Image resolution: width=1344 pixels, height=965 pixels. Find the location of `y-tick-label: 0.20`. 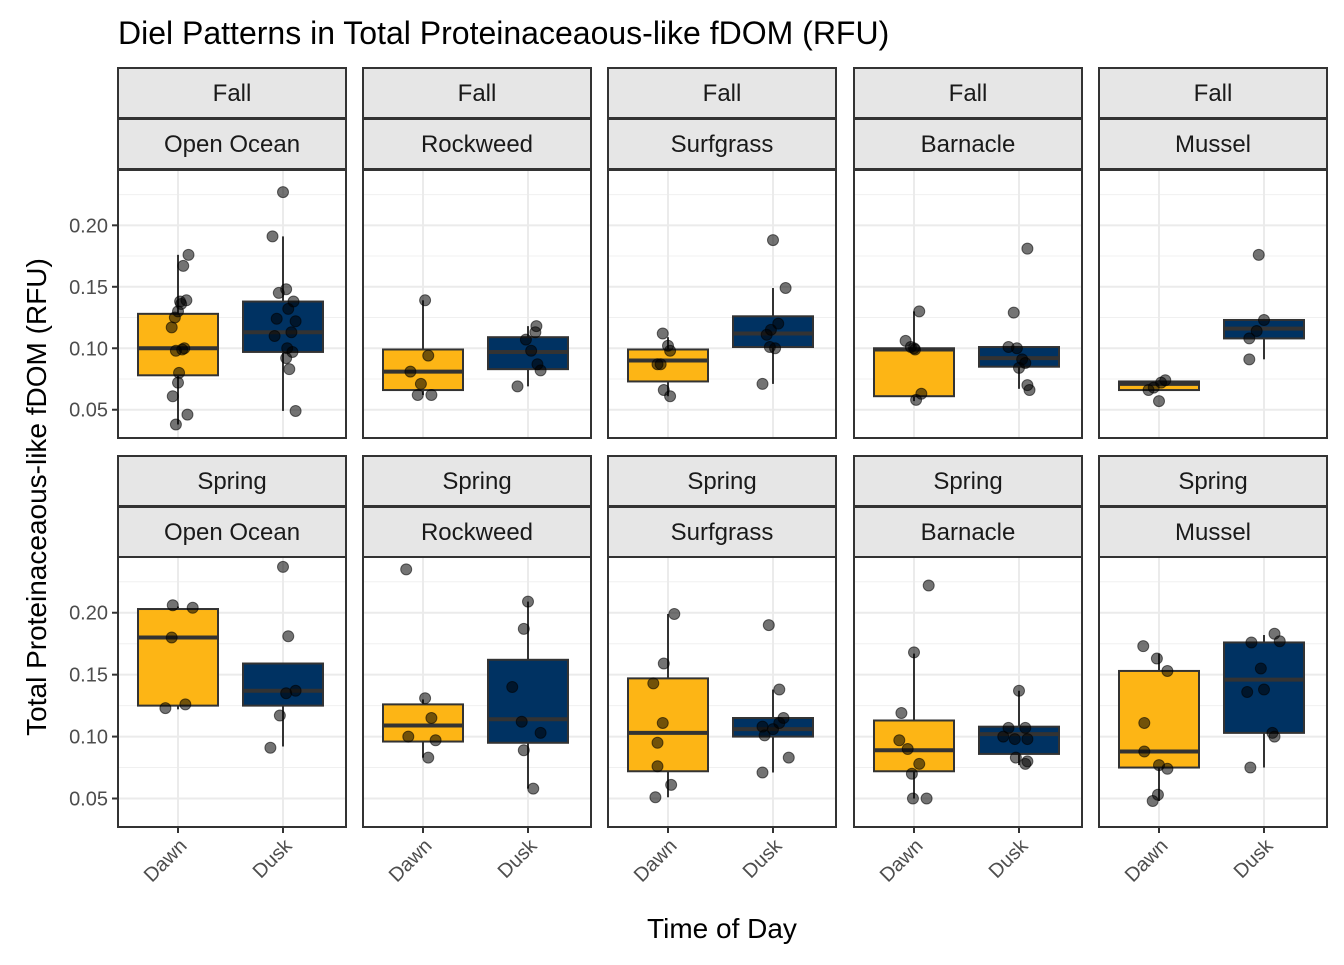

y-tick-label: 0.20 is located at coordinates (88, 614).